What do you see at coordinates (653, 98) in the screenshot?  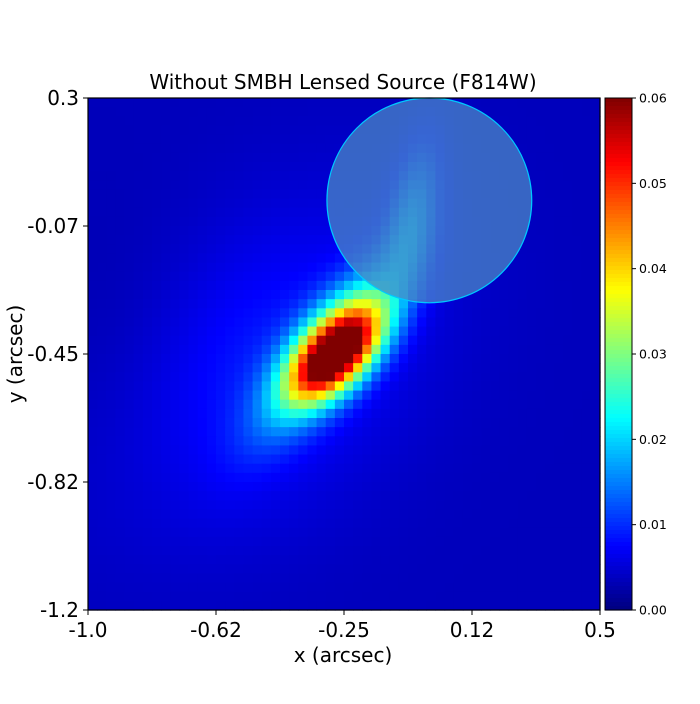 I see `colorbar-tick-label: 0.06` at bounding box center [653, 98].